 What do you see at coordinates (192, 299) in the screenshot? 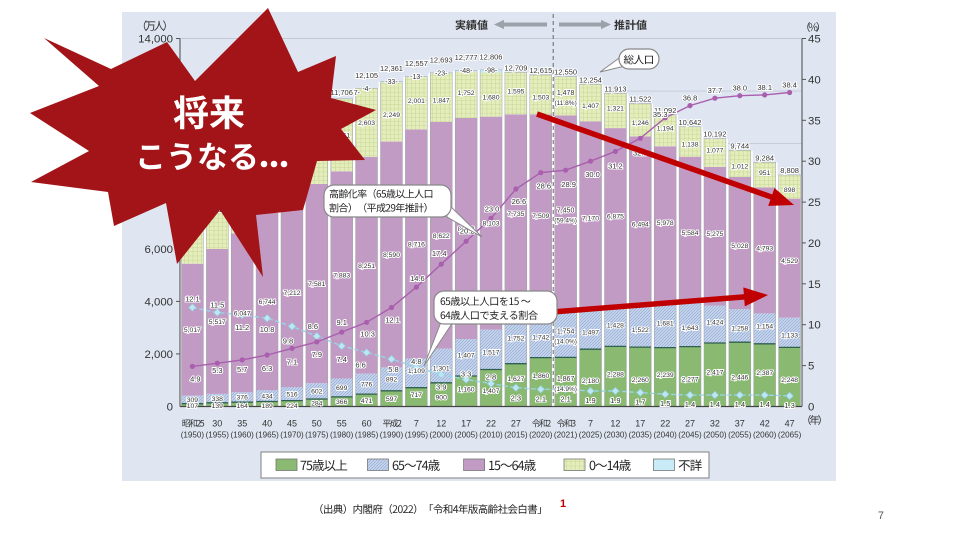
I see `svg-text: 12.1` at bounding box center [192, 299].